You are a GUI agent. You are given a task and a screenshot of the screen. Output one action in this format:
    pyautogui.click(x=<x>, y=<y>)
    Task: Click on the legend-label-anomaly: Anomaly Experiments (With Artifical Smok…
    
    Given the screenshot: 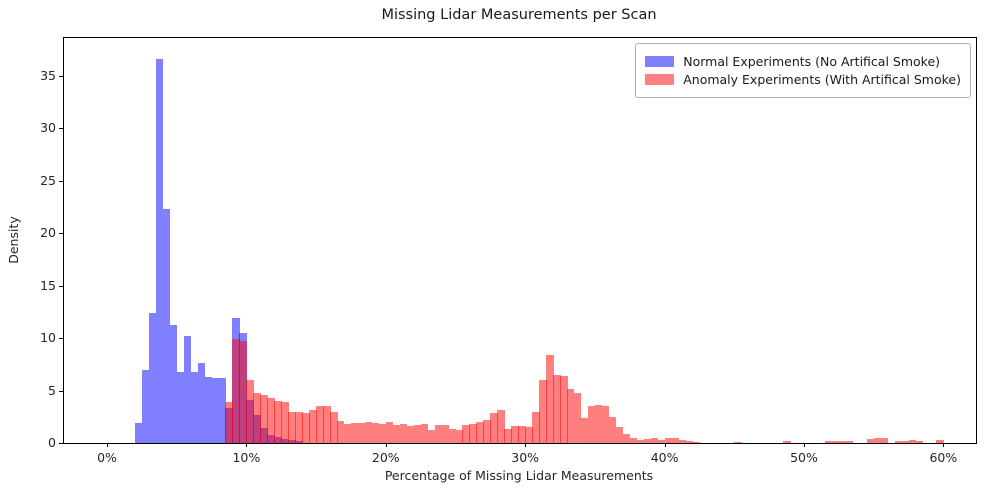 What is the action you would take?
    pyautogui.click(x=822, y=79)
    